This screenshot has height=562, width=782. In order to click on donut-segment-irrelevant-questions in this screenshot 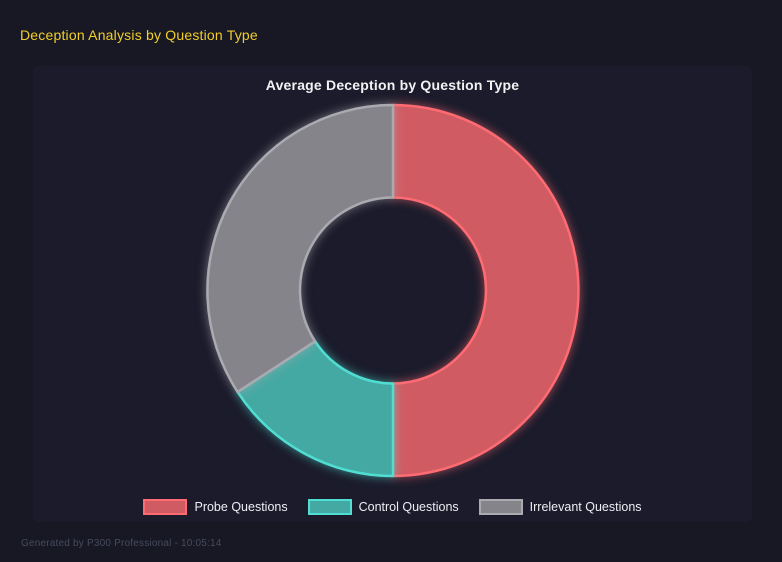, I will do `click(300, 248)`.